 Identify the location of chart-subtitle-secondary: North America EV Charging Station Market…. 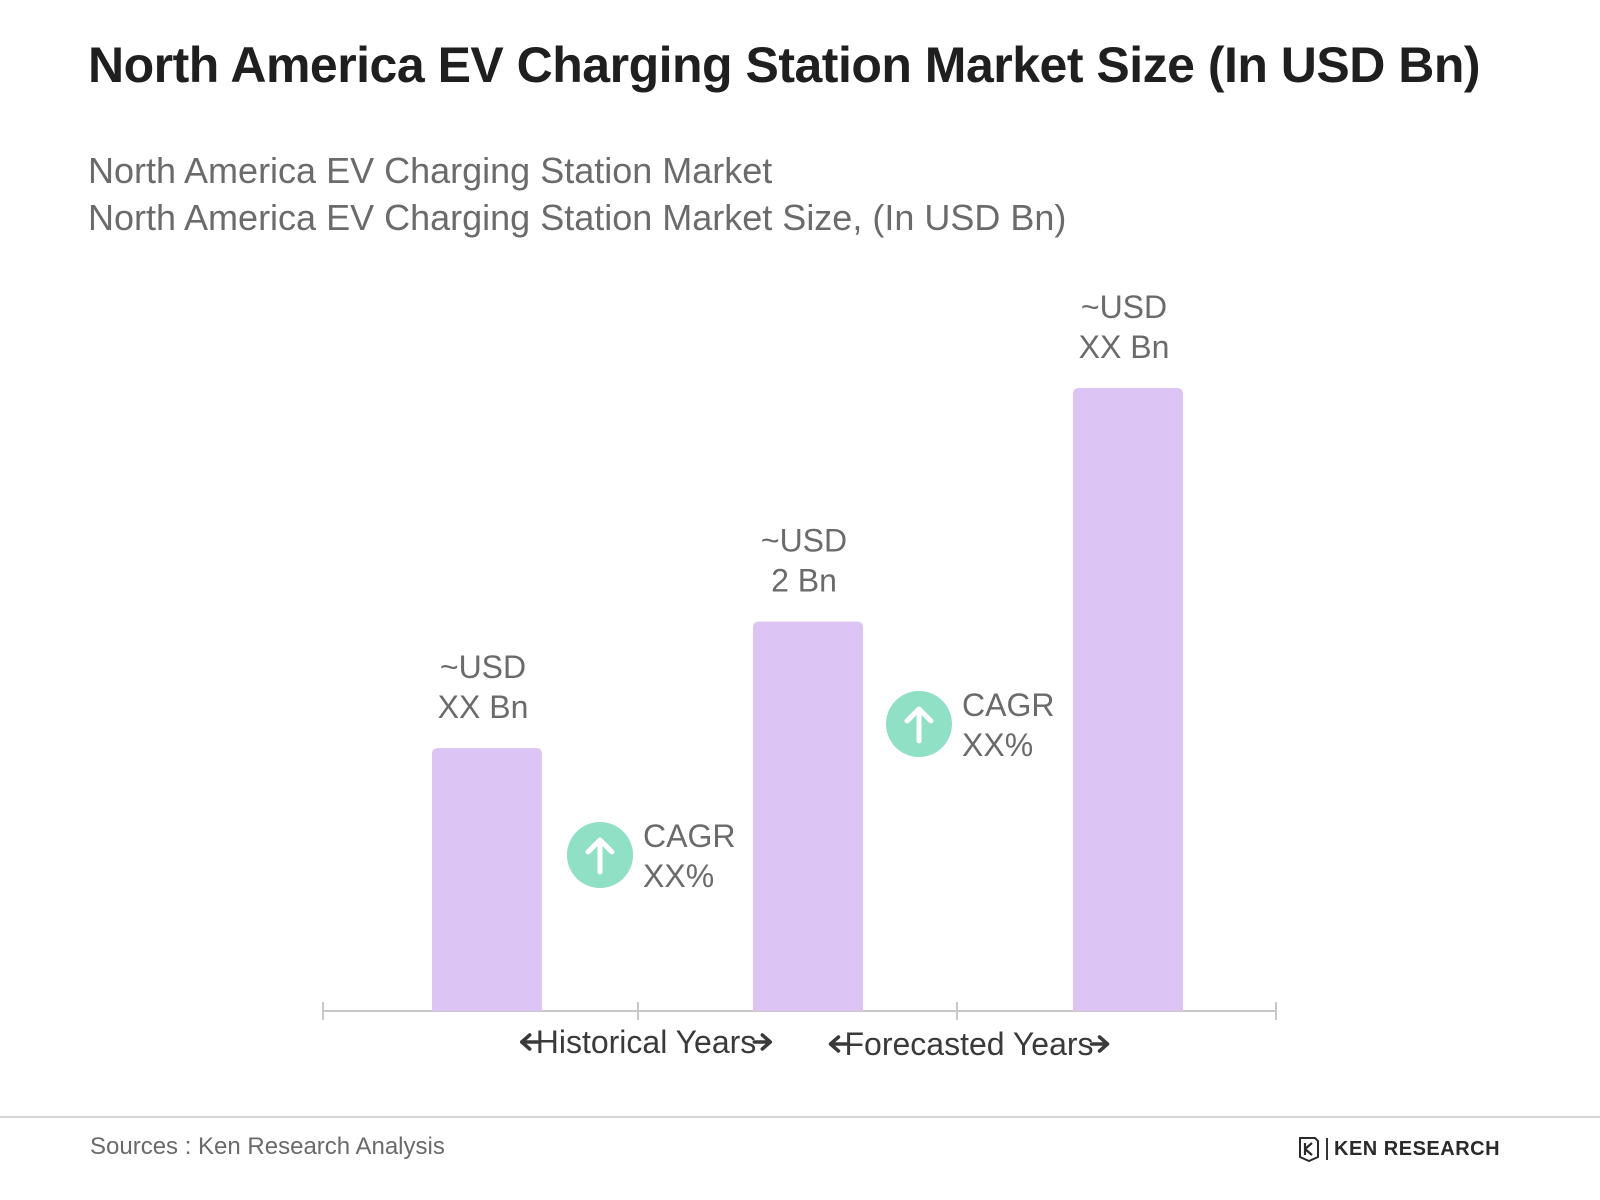
(577, 217).